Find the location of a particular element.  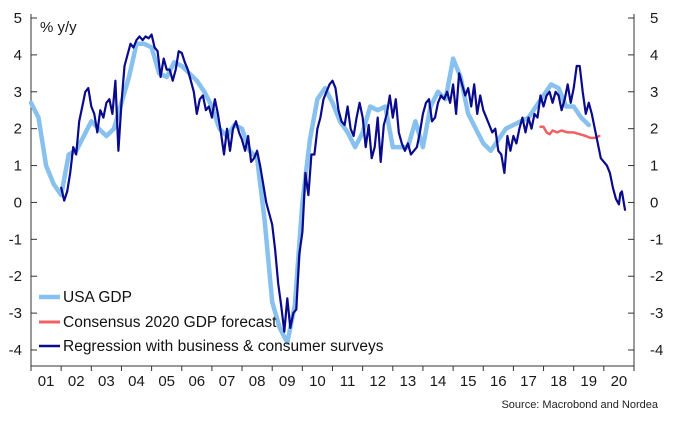

left-axis-tick-labels: 5 4 3 2 1 0 -1 -2 -3 -4 is located at coordinates (15, 184).